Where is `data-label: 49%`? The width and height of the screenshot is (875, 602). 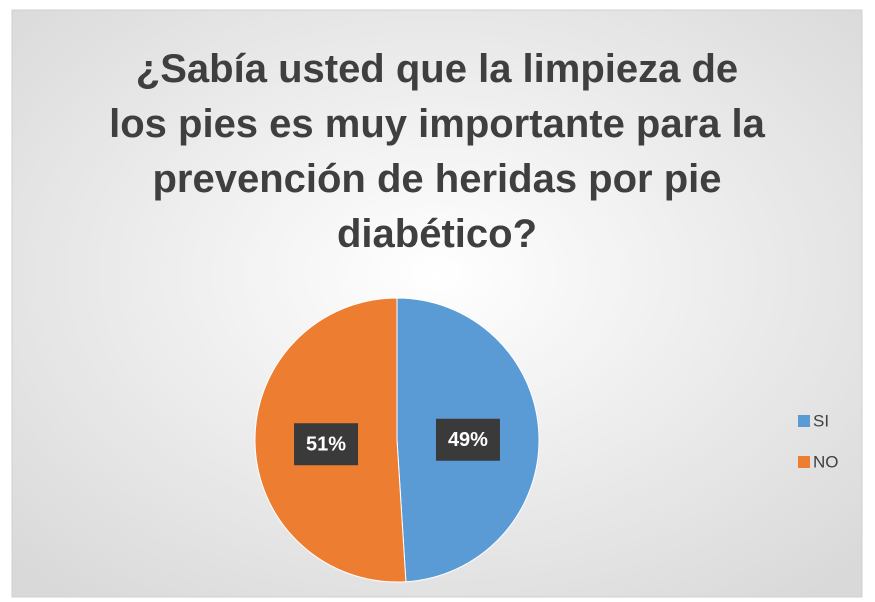 data-label: 49% is located at coordinates (468, 440).